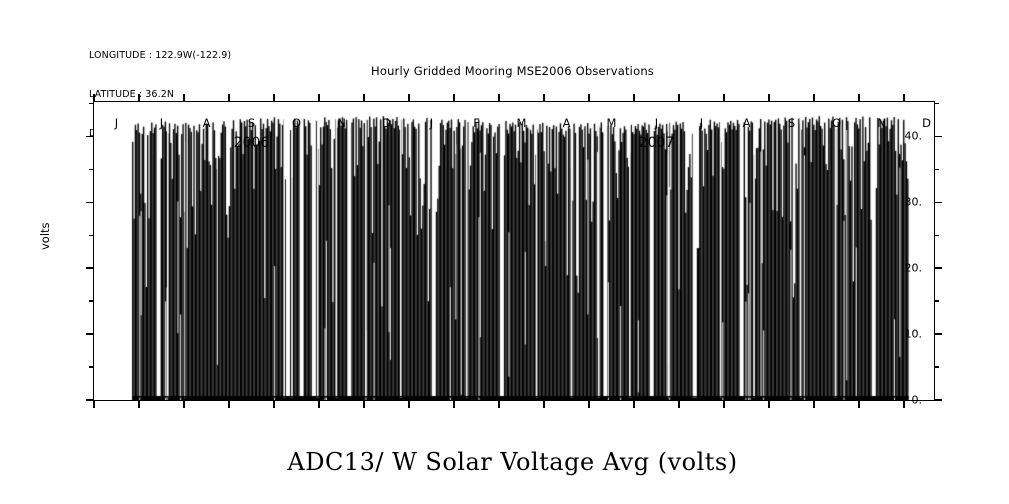 The width and height of the screenshot is (1009, 504). What do you see at coordinates (476, 123) in the screenshot?
I see `x-axis-month-label: F` at bounding box center [476, 123].